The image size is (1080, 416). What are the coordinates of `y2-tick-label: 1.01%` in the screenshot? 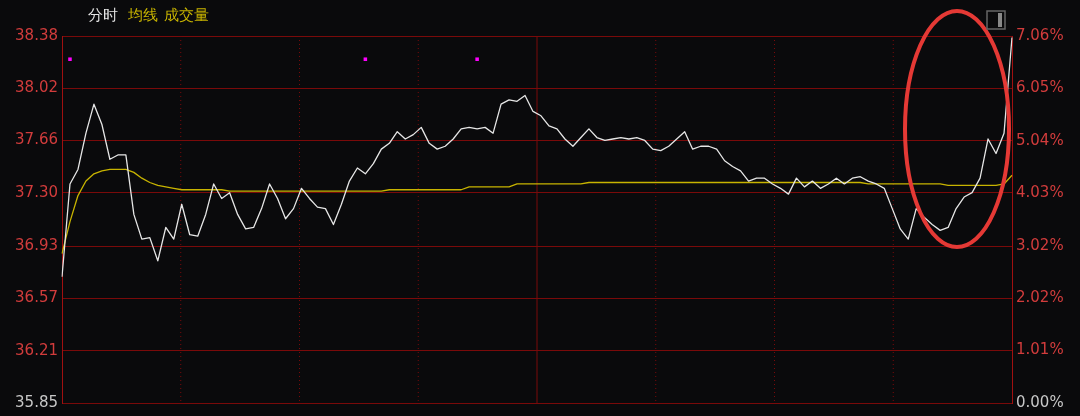 It's located at (1040, 349).